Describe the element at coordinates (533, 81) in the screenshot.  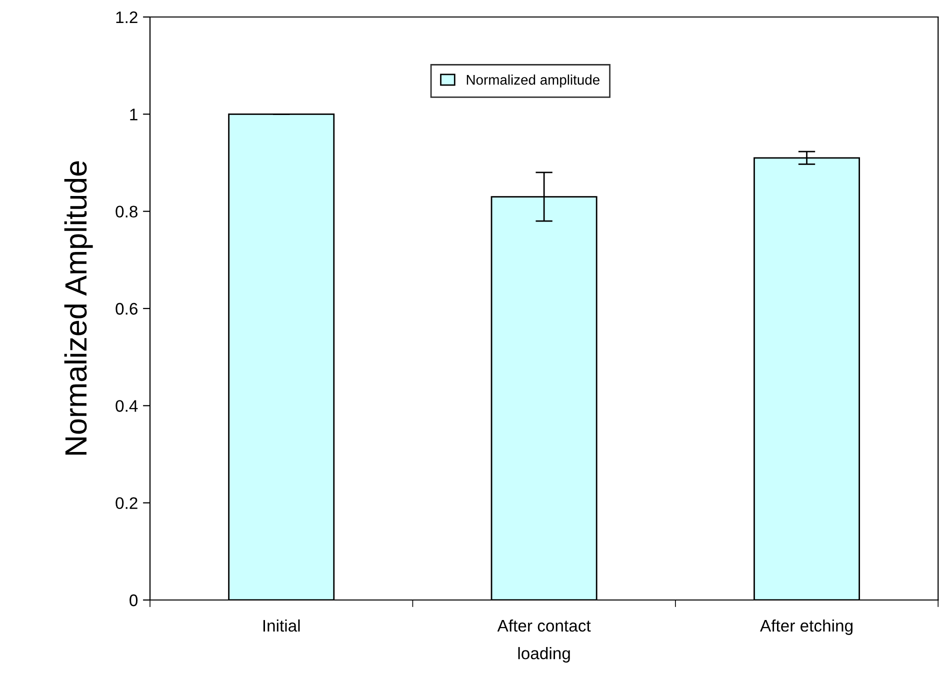
I see `legend-label: Normalized amplitude` at that location.